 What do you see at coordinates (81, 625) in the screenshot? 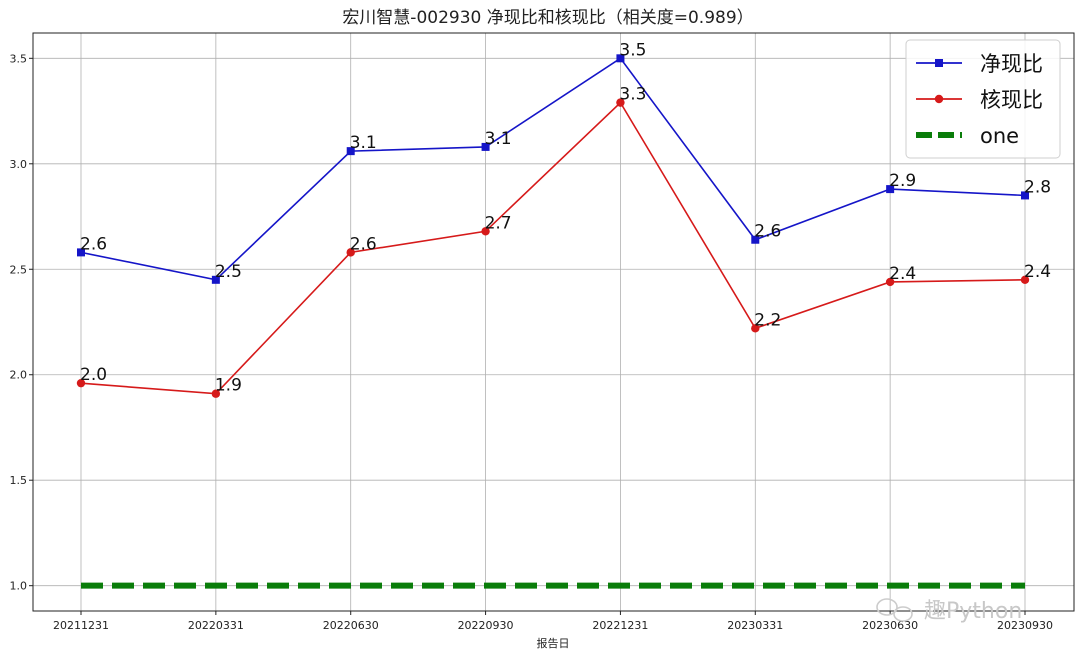
I see `x-tick-label: 20211231` at bounding box center [81, 625].